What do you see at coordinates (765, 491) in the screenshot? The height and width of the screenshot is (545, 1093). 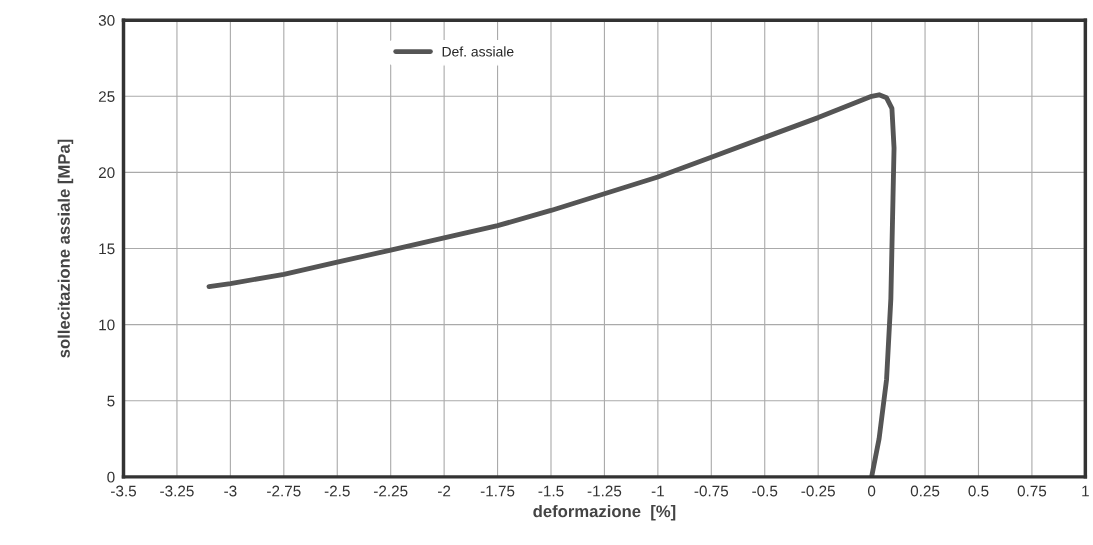 I see `x-tick-label: -0.5` at bounding box center [765, 491].